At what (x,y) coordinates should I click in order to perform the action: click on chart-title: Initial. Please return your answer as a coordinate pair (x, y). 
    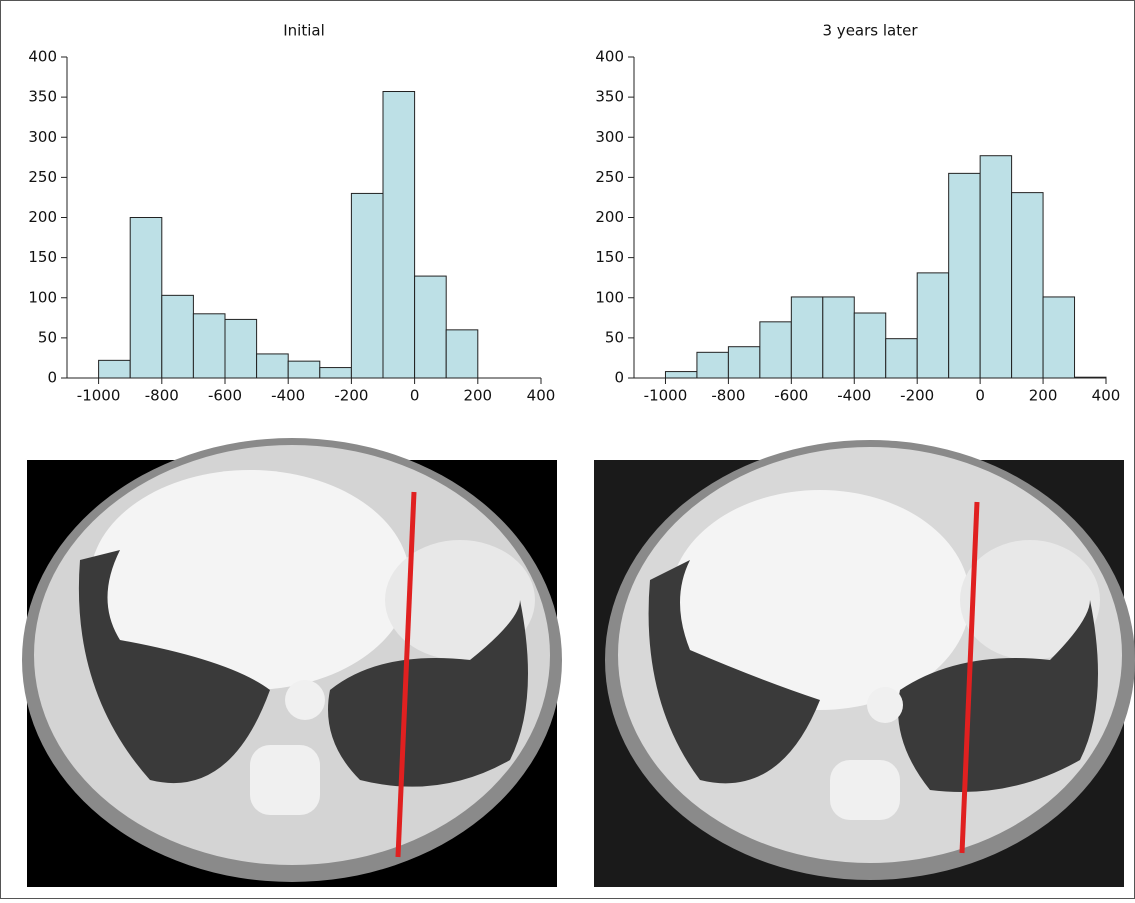
    Looking at the image, I should click on (304, 31).